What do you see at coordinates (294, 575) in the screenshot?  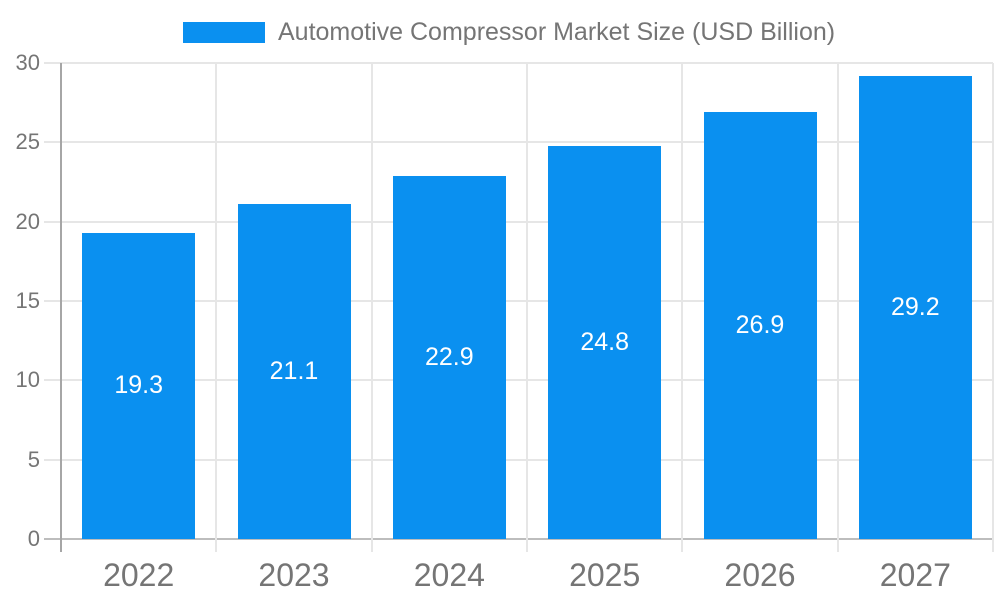 I see `x-axis-tick-label: 2023` at bounding box center [294, 575].